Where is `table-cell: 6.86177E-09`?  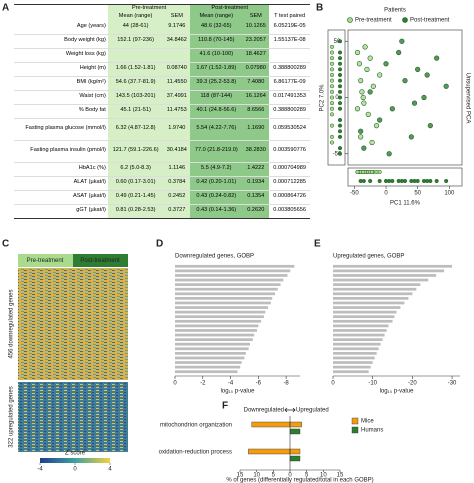
table-cell: 6.86177E-09 is located at coordinates (289, 83).